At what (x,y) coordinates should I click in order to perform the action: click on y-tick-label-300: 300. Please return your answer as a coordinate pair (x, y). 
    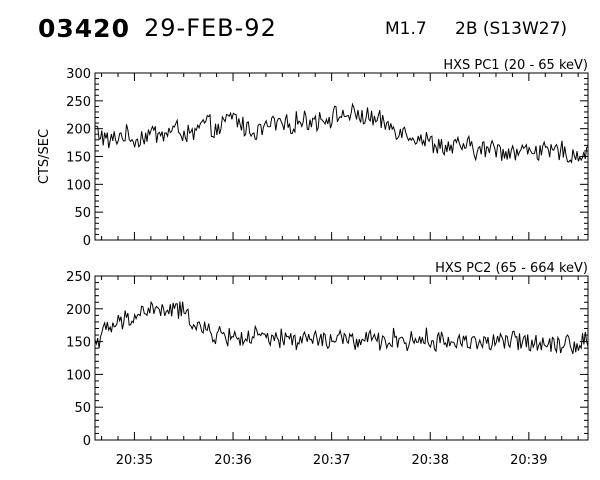
    Looking at the image, I should click on (78, 74).